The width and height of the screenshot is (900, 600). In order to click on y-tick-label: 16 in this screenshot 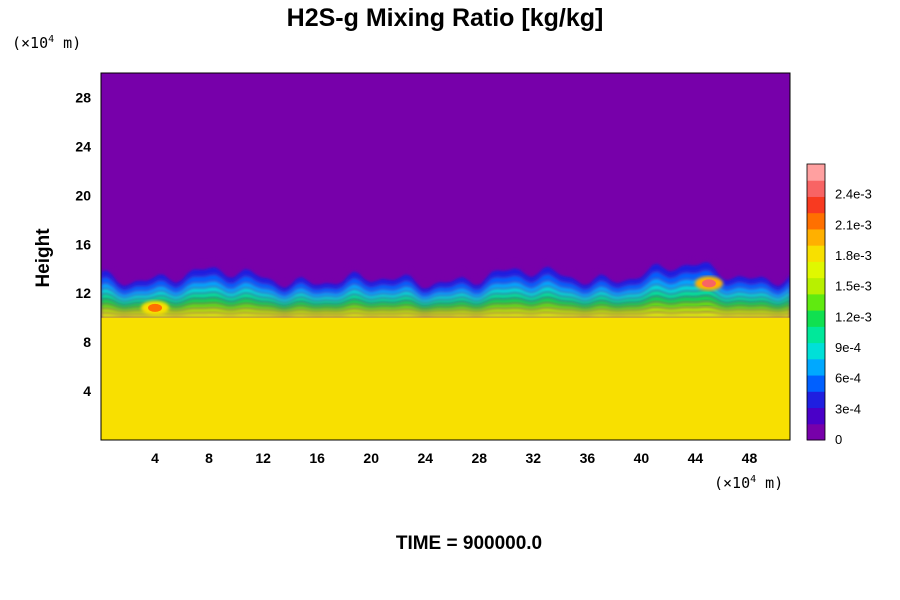, I will do `click(83, 244)`.